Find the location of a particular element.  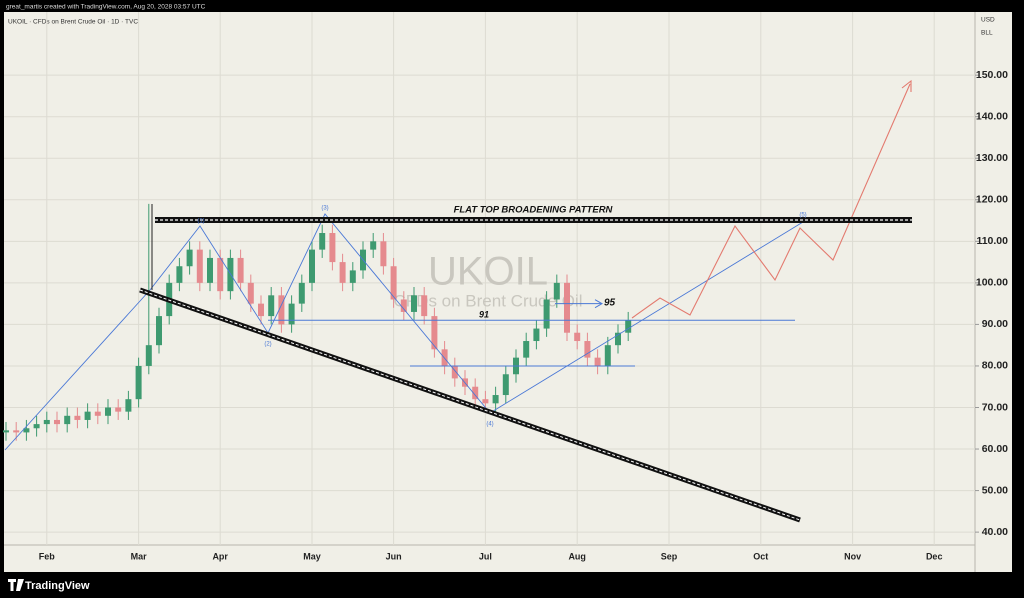

x-tick-label: Sep is located at coordinates (669, 556).